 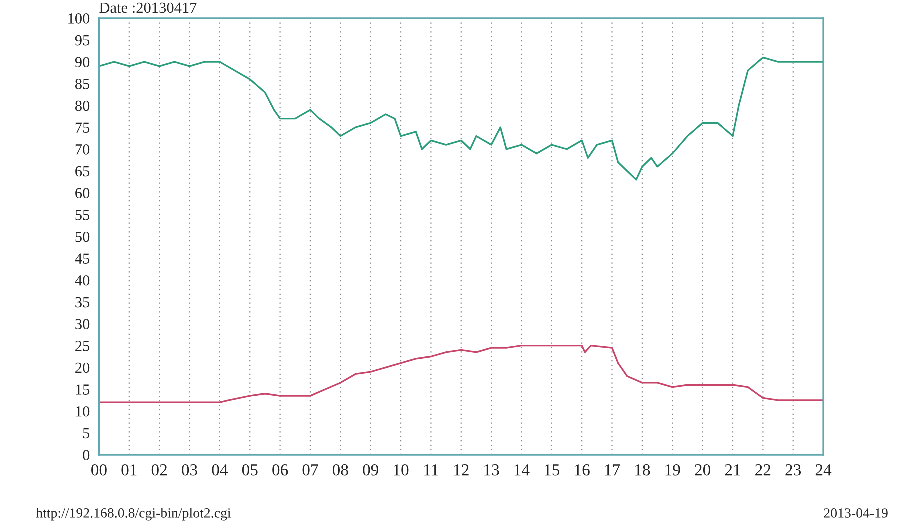 What do you see at coordinates (83, 411) in the screenshot?
I see `y-tick-label: 10` at bounding box center [83, 411].